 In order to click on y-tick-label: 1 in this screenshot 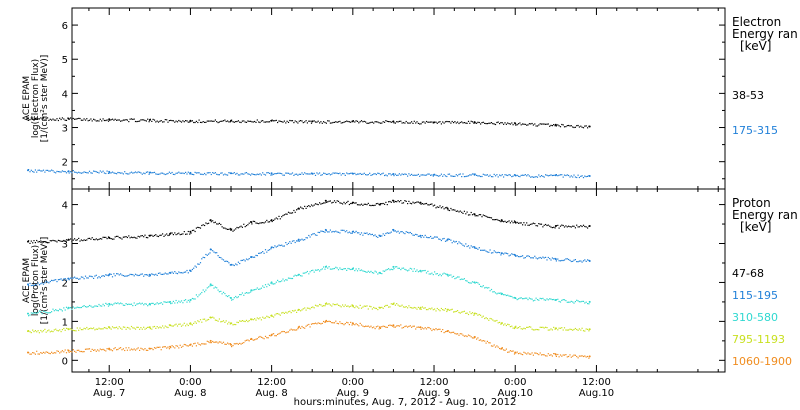, I will do `click(65, 322)`.